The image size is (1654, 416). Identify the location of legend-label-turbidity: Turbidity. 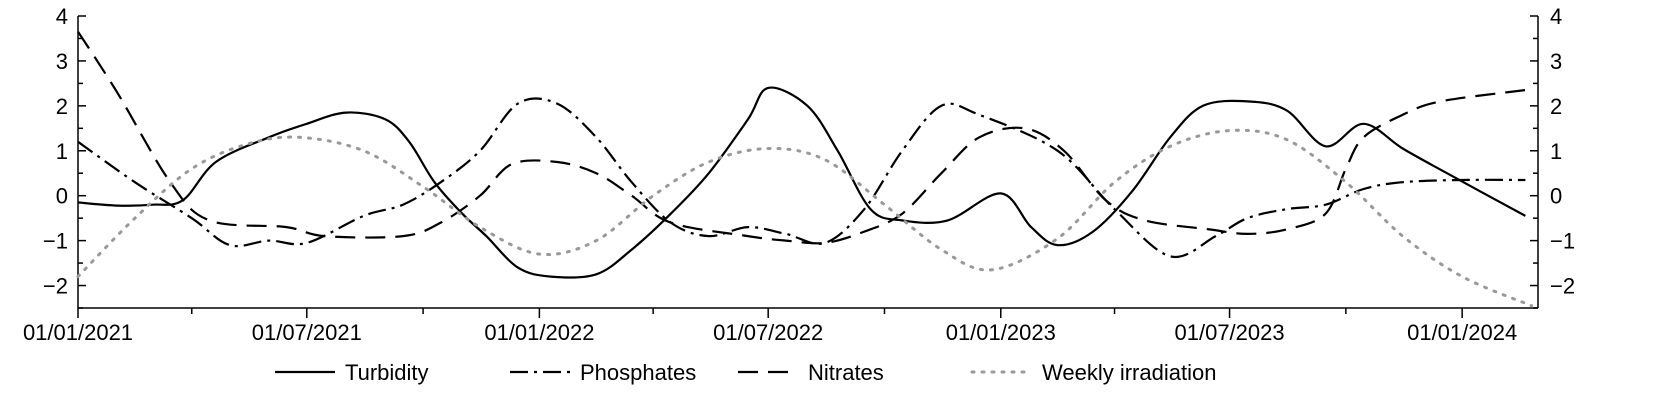
(387, 372).